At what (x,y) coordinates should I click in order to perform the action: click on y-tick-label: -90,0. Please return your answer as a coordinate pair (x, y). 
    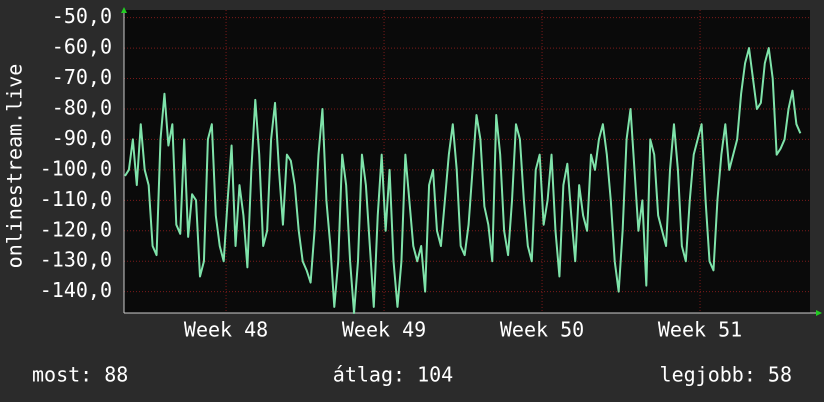
    Looking at the image, I should click on (82, 138).